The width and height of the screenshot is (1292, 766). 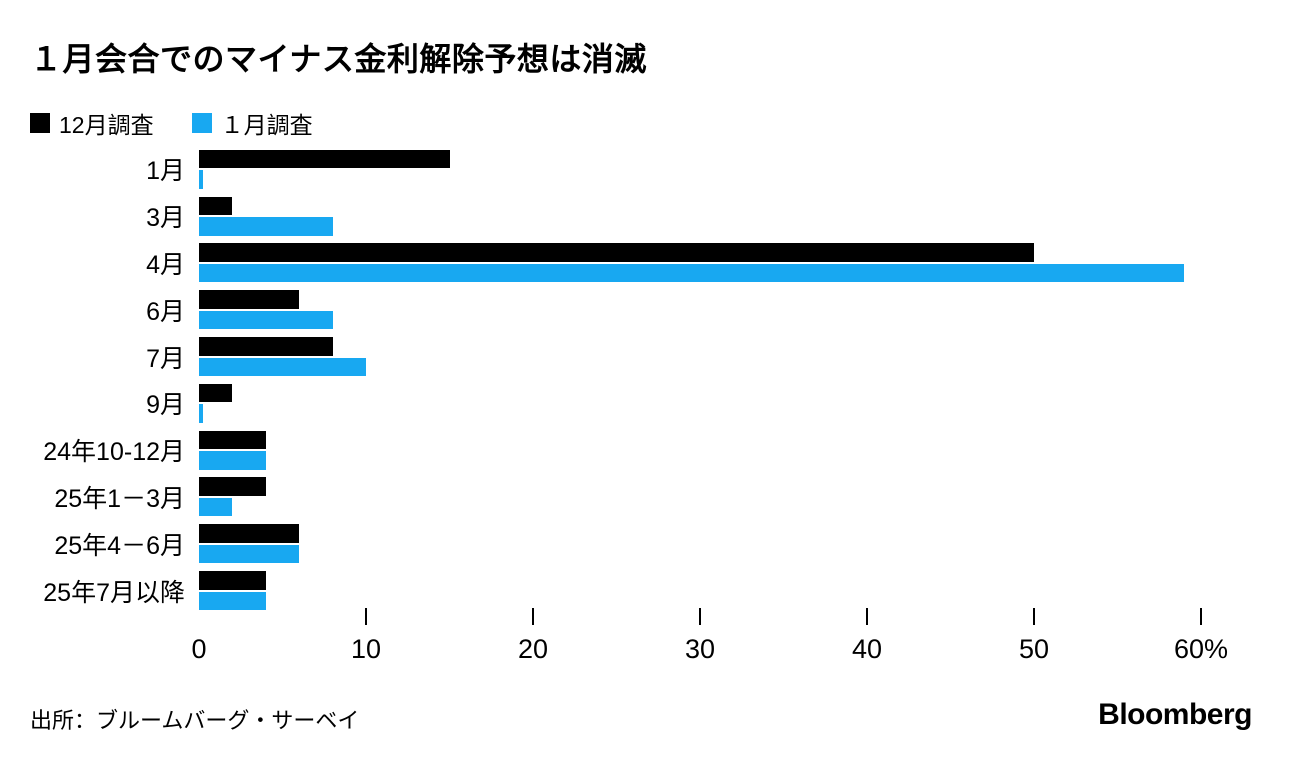 I want to click on chart-row: 25年1－3月, so click(x=646, y=497).